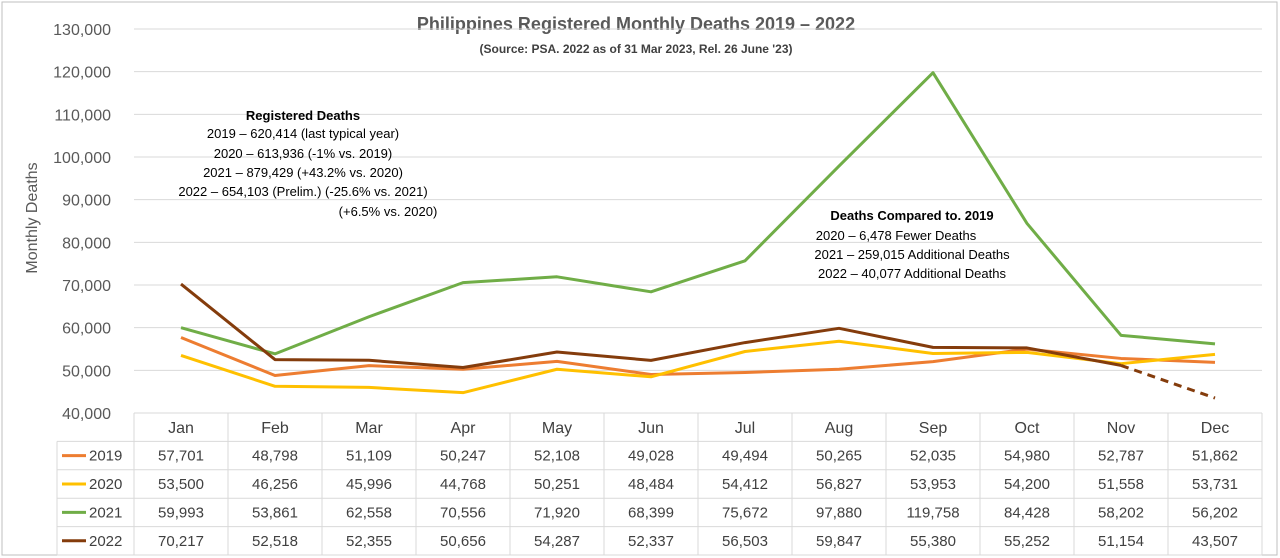  Describe the element at coordinates (275, 456) in the screenshot. I see `table-cell: 48,798` at that location.